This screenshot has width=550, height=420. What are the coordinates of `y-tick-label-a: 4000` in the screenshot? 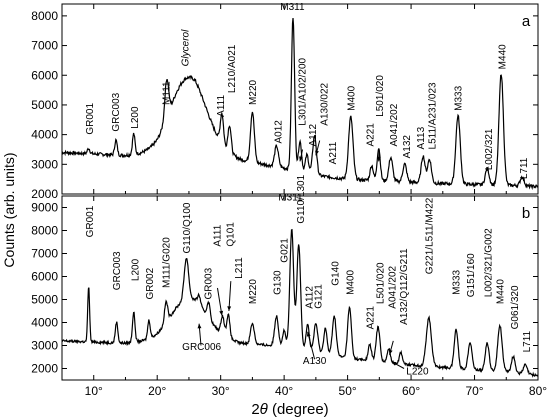 It's located at (44, 135).